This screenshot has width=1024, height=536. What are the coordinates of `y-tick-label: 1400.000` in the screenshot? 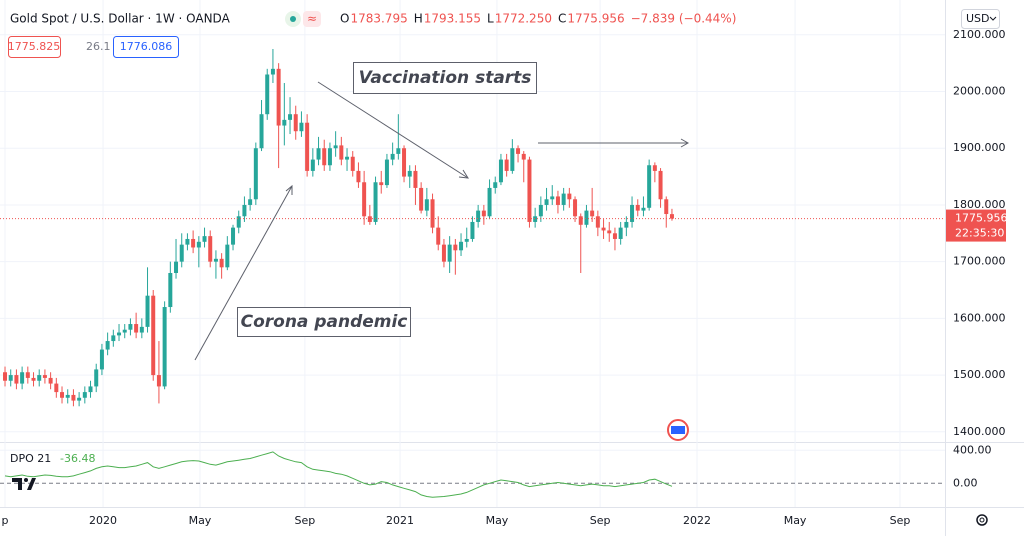 It's located at (979, 431).